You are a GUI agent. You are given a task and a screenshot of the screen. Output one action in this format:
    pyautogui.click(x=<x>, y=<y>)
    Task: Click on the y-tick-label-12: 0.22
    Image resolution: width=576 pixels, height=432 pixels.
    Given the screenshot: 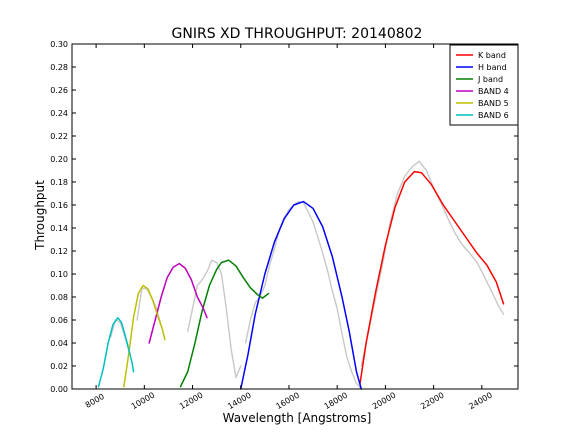 What is the action you would take?
    pyautogui.click(x=59, y=136)
    